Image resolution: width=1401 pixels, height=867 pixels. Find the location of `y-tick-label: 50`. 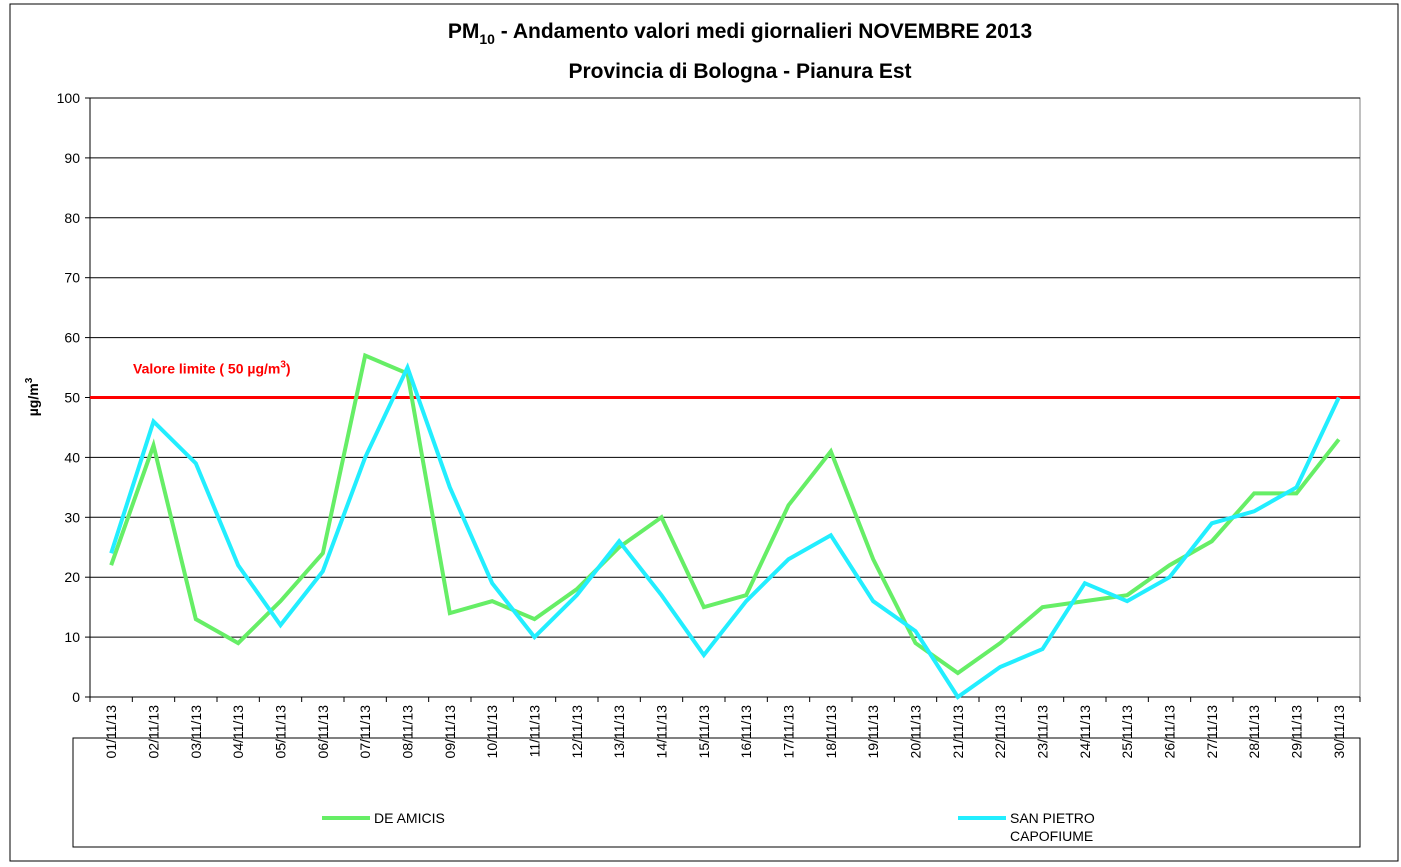

y-tick-label: 50 is located at coordinates (72, 398).